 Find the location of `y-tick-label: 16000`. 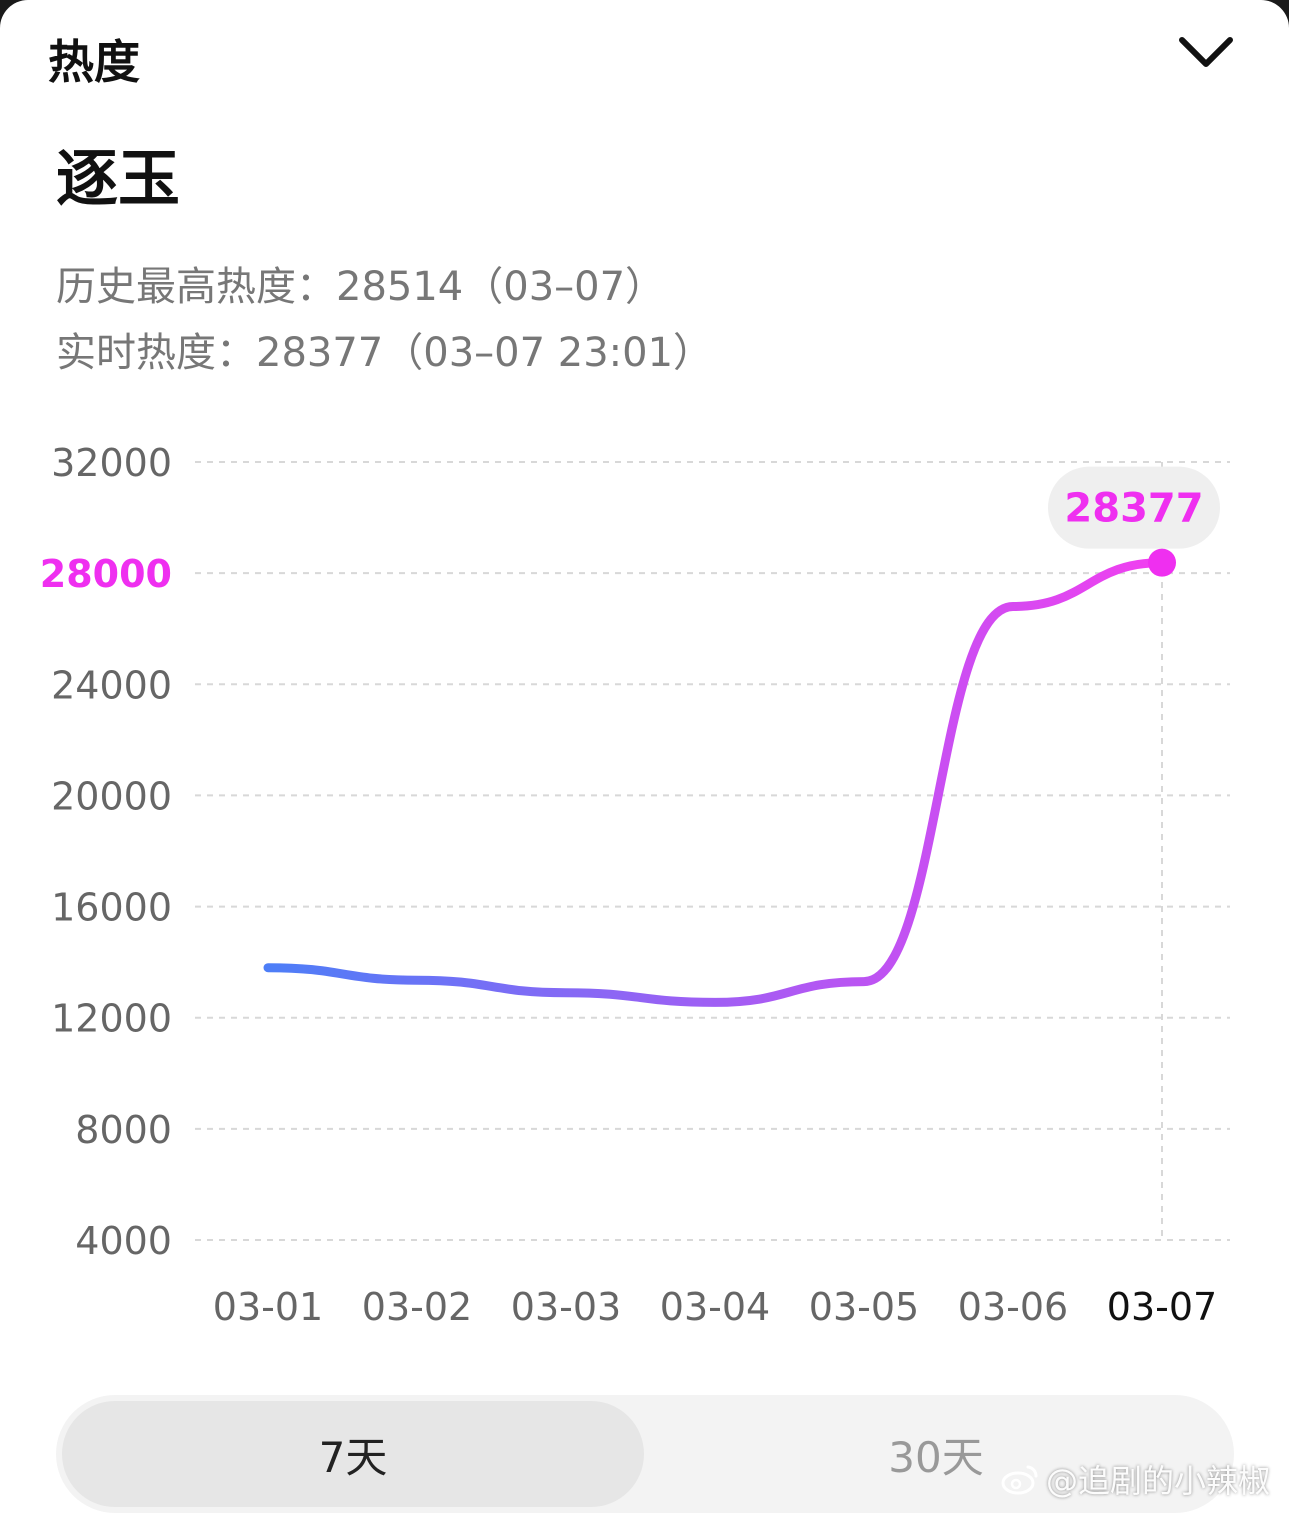

y-tick-label: 16000 is located at coordinates (111, 908).